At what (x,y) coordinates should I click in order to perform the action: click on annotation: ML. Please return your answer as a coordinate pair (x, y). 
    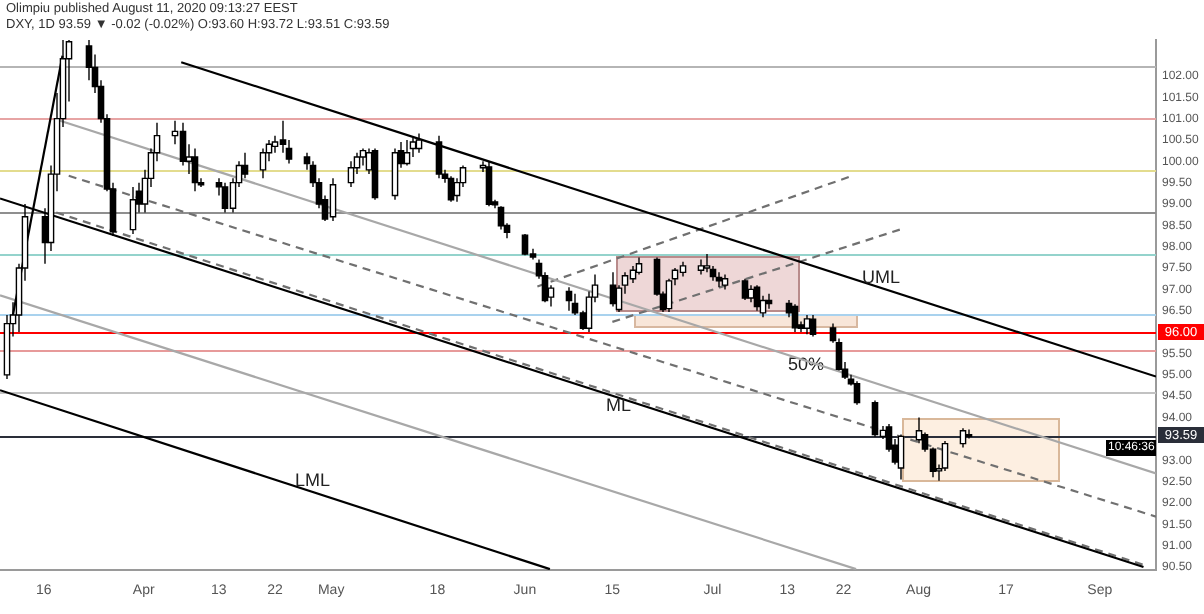
    Looking at the image, I should click on (619, 405).